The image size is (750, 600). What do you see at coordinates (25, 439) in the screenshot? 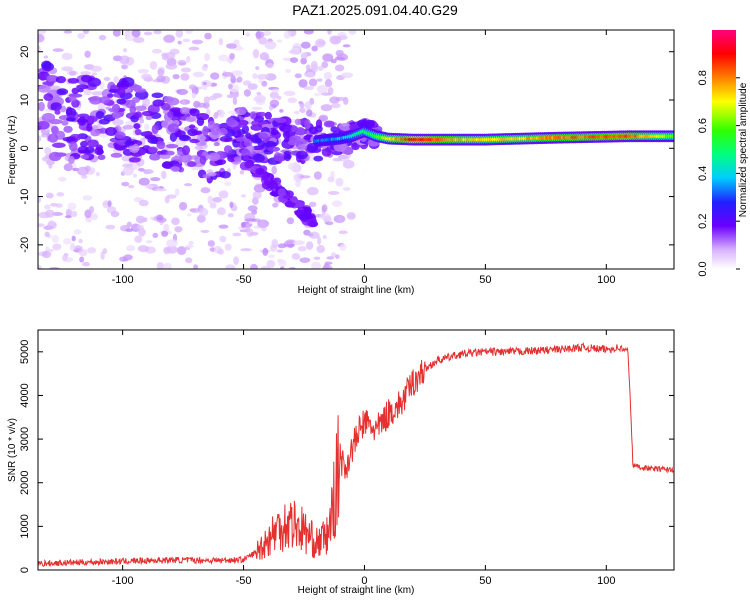
I see `snr-ytick-label: 3000` at bounding box center [25, 439].